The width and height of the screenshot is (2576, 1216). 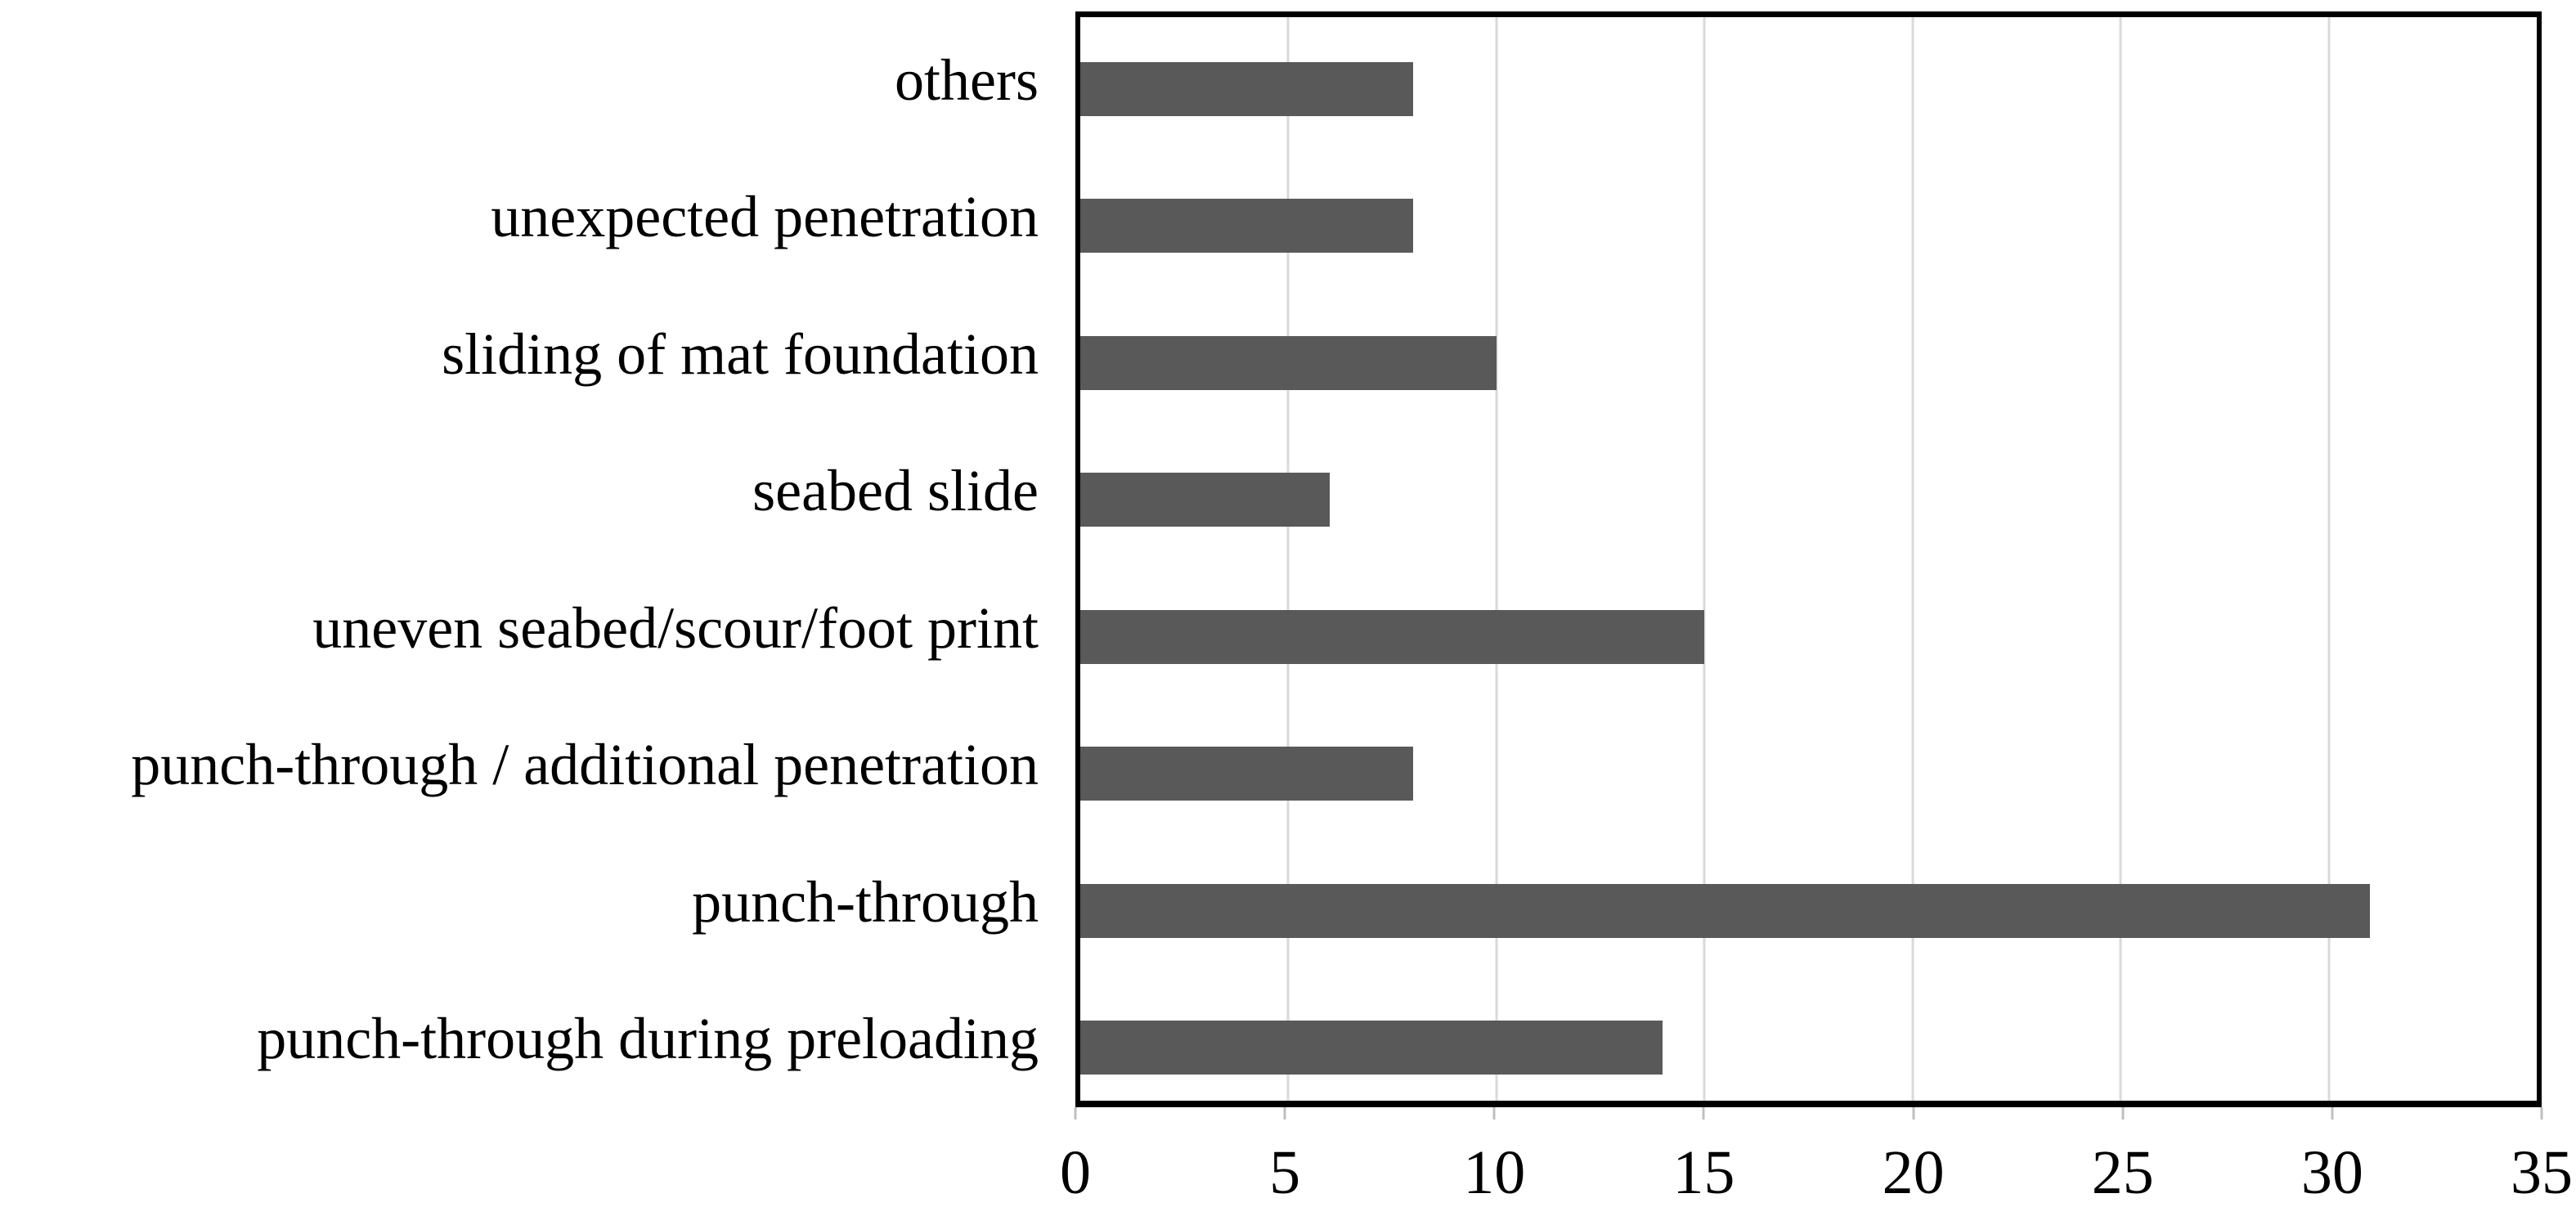 I want to click on bar-sliding-of-mat-foundation, so click(x=1288, y=362).